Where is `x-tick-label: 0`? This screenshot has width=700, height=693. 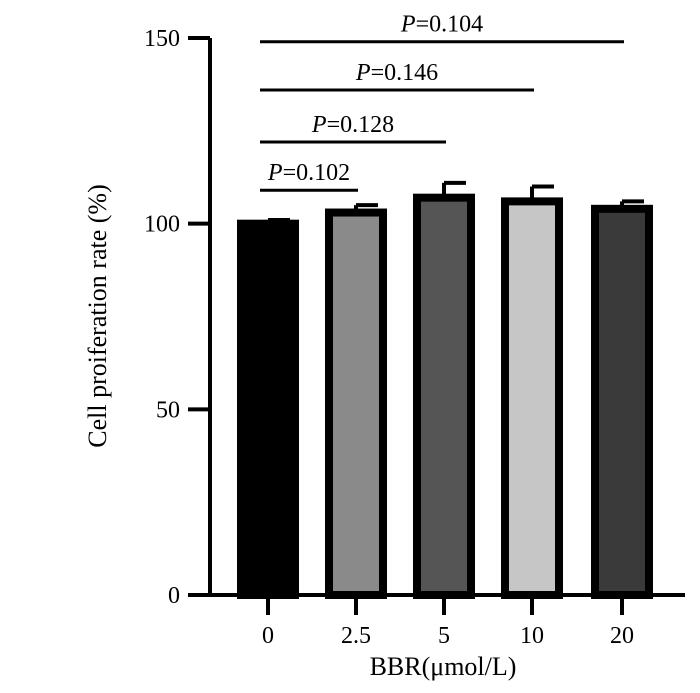
x-tick-label: 0 is located at coordinates (268, 636).